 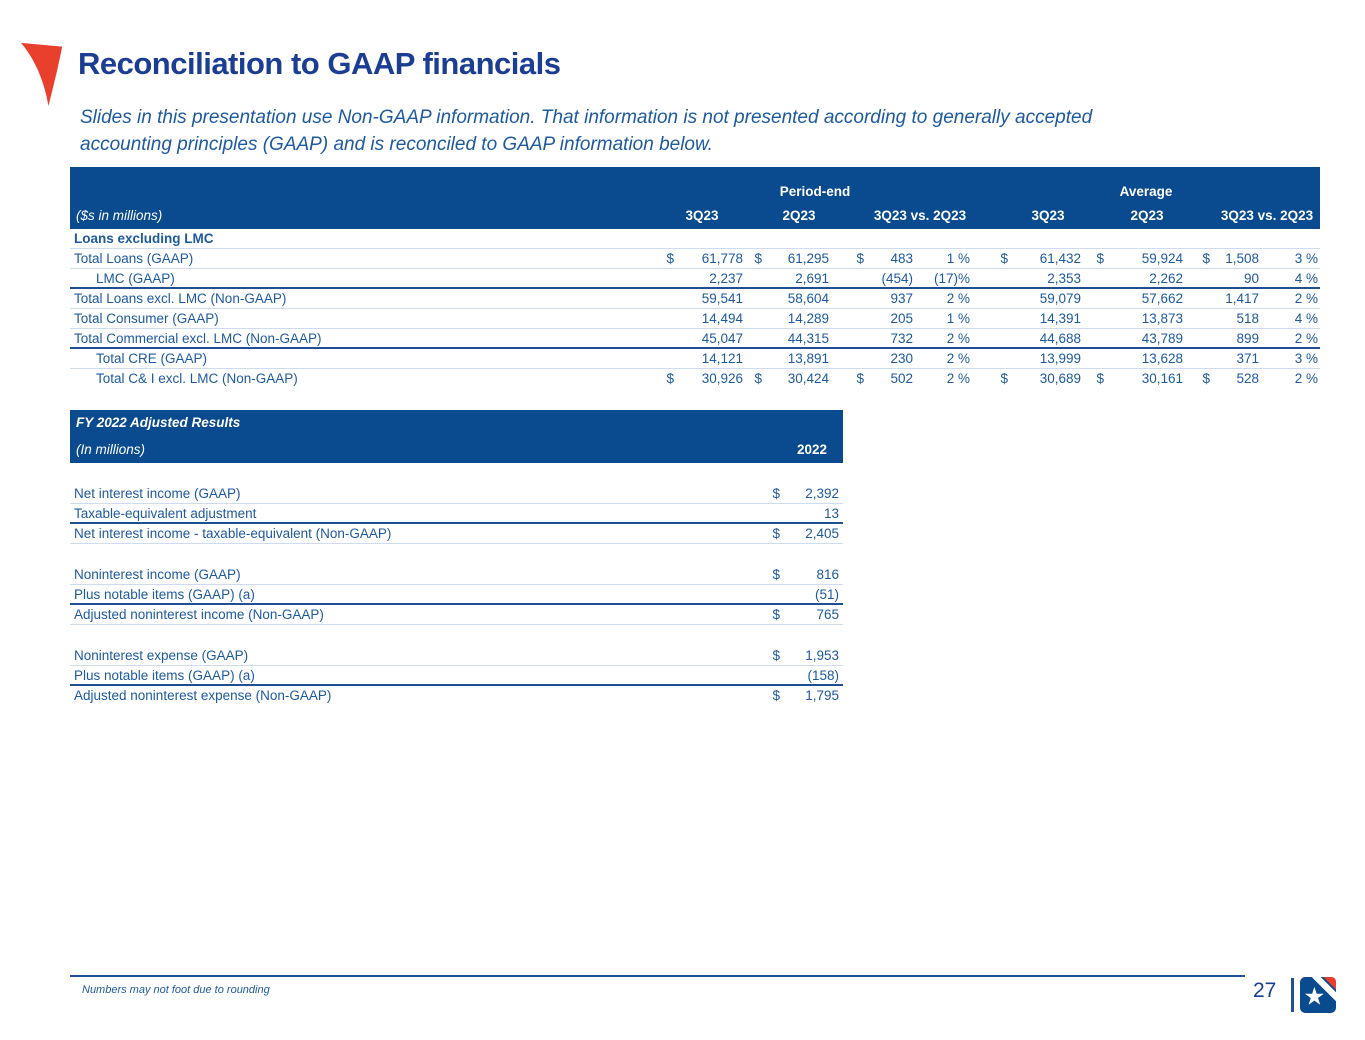 I want to click on value-cell: 3 %, so click(x=1306, y=358).